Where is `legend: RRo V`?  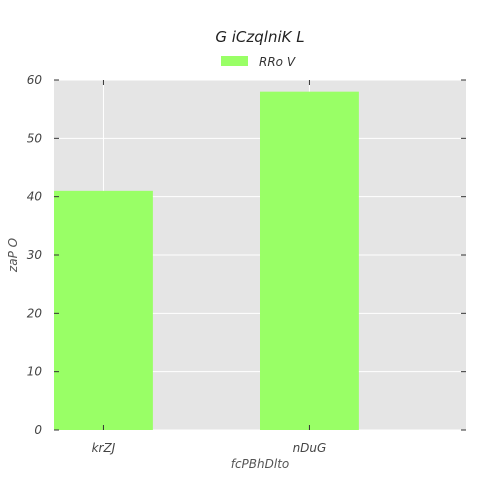
legend: RRo V is located at coordinates (258, 62).